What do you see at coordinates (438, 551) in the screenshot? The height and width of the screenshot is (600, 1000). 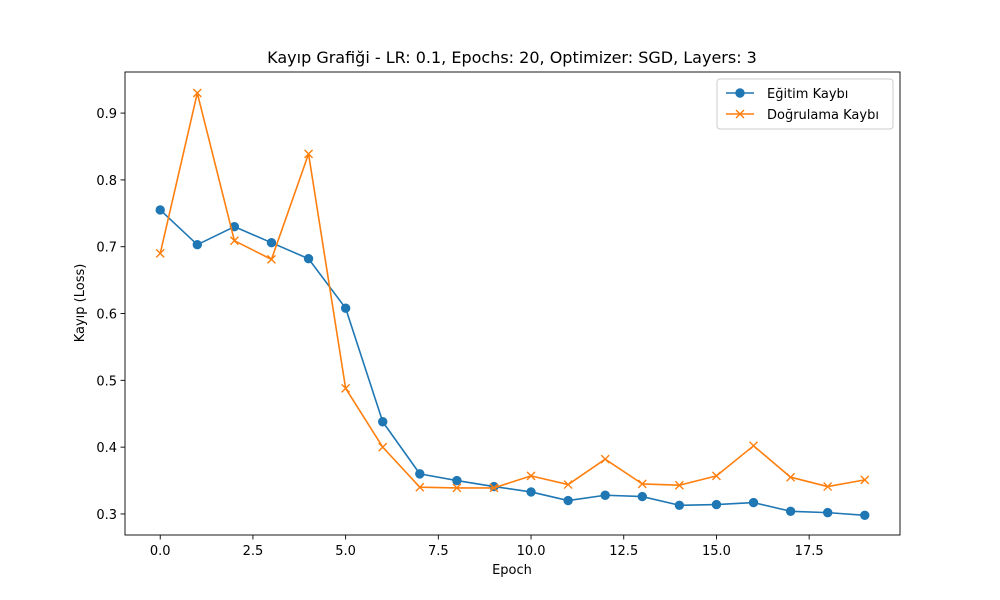 I see `x-tick-label: 7.5` at bounding box center [438, 551].